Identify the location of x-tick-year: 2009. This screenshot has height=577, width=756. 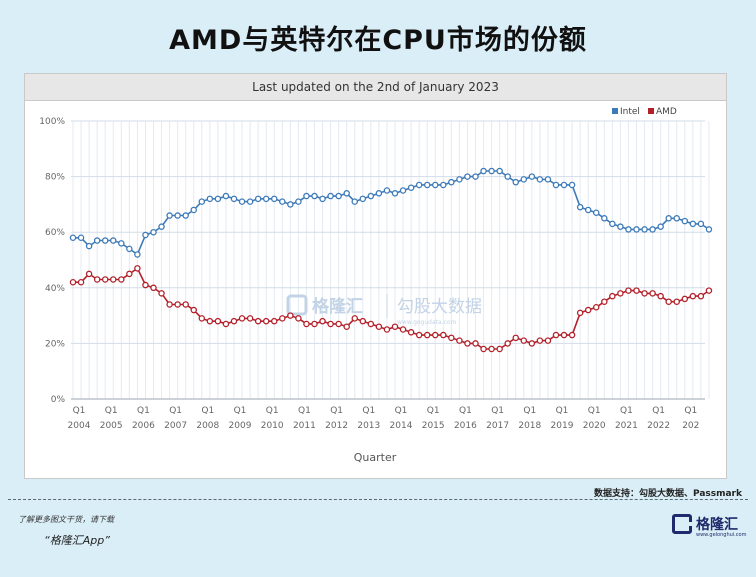
(240, 426).